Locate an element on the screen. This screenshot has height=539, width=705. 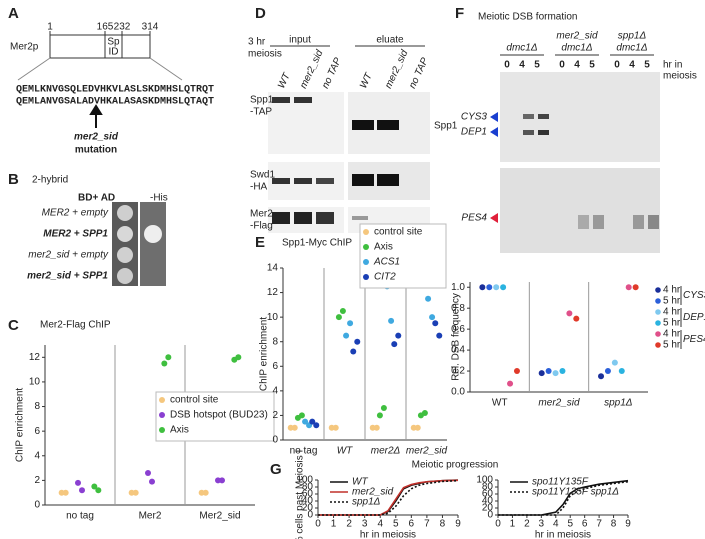
domain-label: Sp is located at coordinates (113, 42).